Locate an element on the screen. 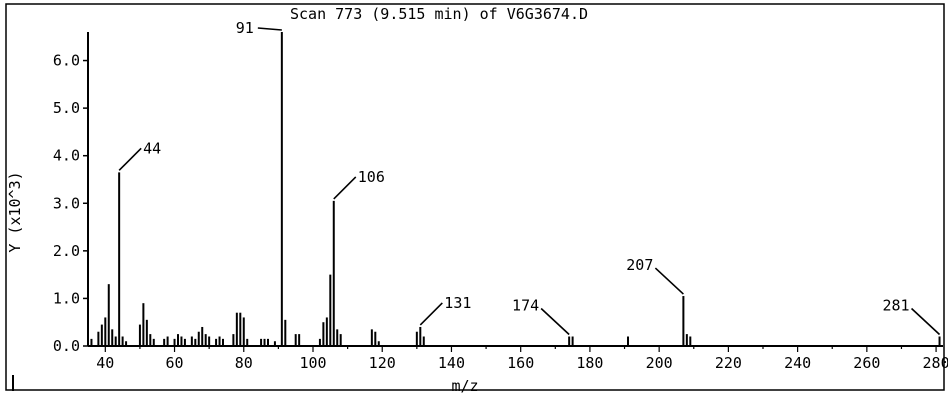 The height and width of the screenshot is (395, 948). y-tick-label: 3.0 is located at coordinates (66, 203).